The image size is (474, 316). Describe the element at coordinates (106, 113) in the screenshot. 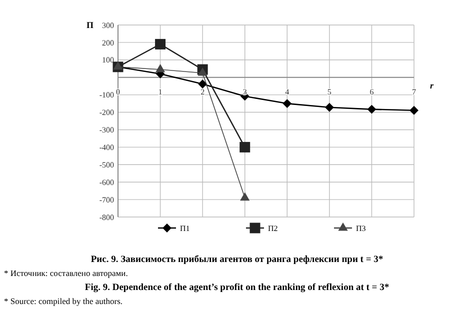

I see `y-tick-label: -200` at that location.